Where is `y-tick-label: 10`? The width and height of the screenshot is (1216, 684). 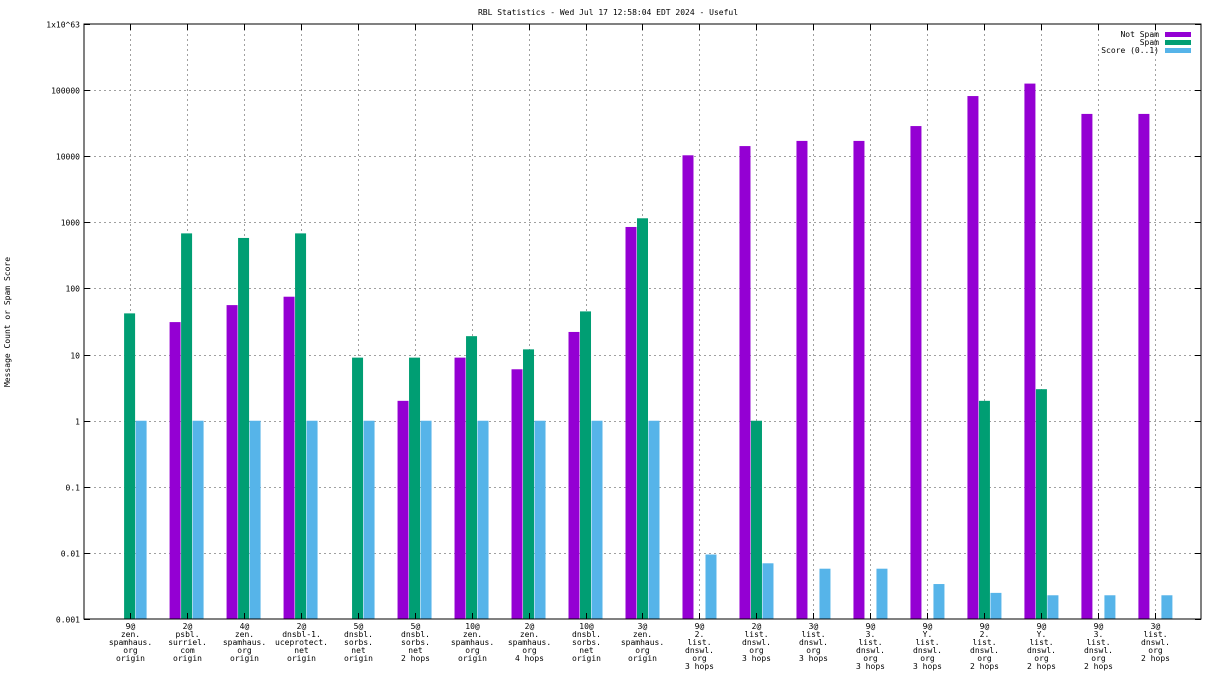 y-tick-label: 10 is located at coordinates (75, 356).